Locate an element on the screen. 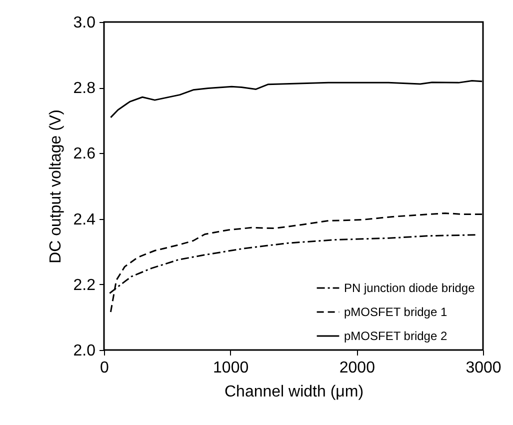 Image resolution: width=513 pixels, height=425 pixels. x-tick-label: 3000 is located at coordinates (484, 368).